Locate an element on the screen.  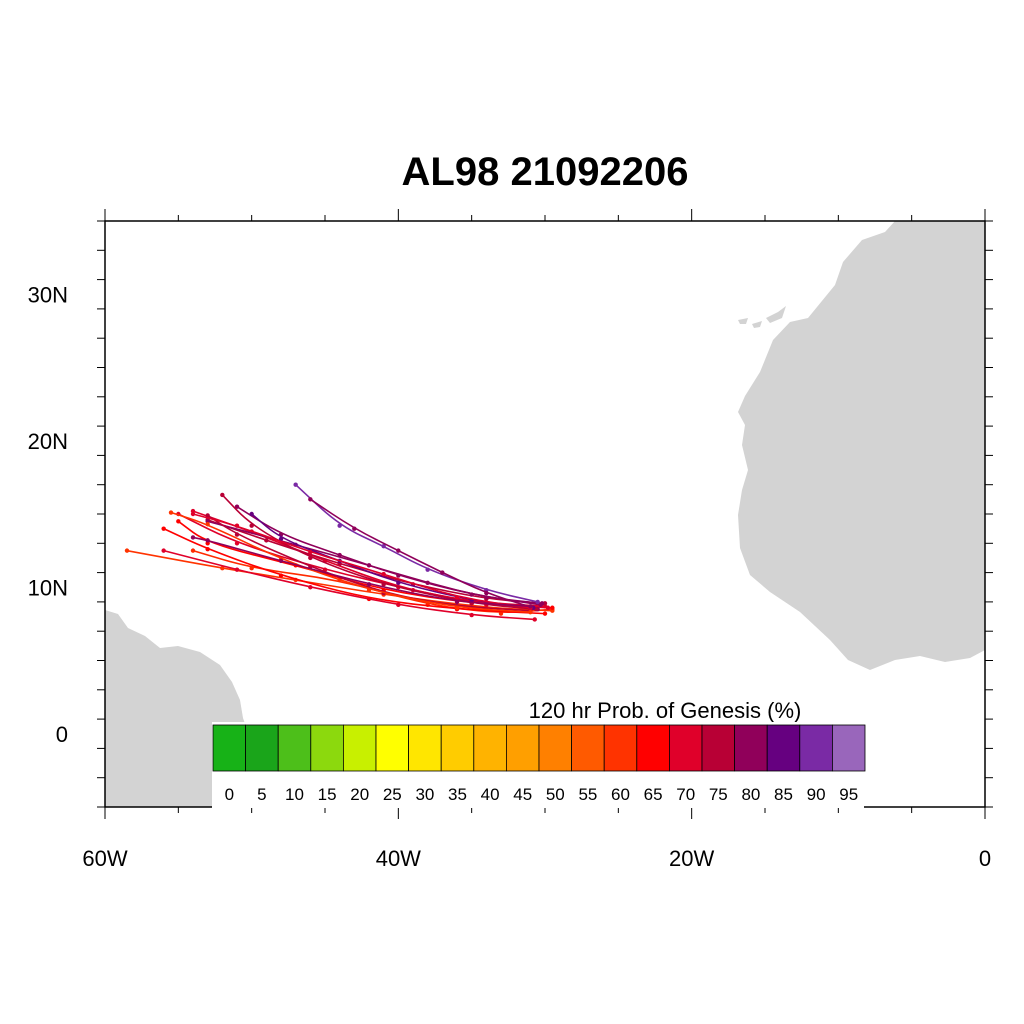
colorbar-tick-label: 60 is located at coordinates (620, 794).